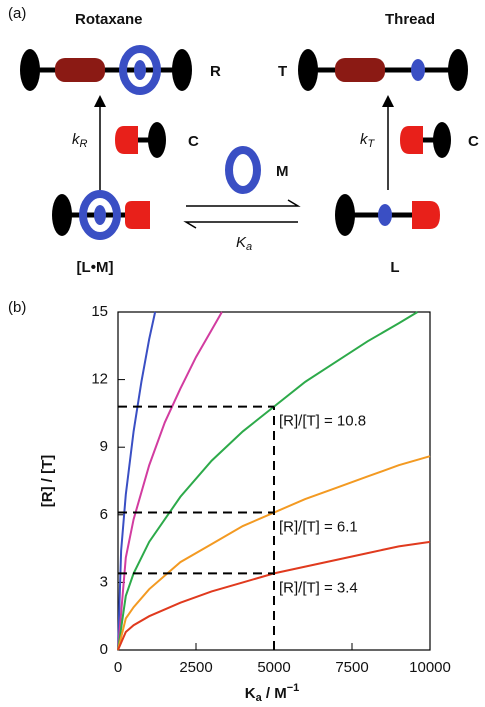 Image resolution: width=485 pixels, height=707 pixels. What do you see at coordinates (244, 243) in the screenshot?
I see `equilibrium-label: Ka` at bounding box center [244, 243].